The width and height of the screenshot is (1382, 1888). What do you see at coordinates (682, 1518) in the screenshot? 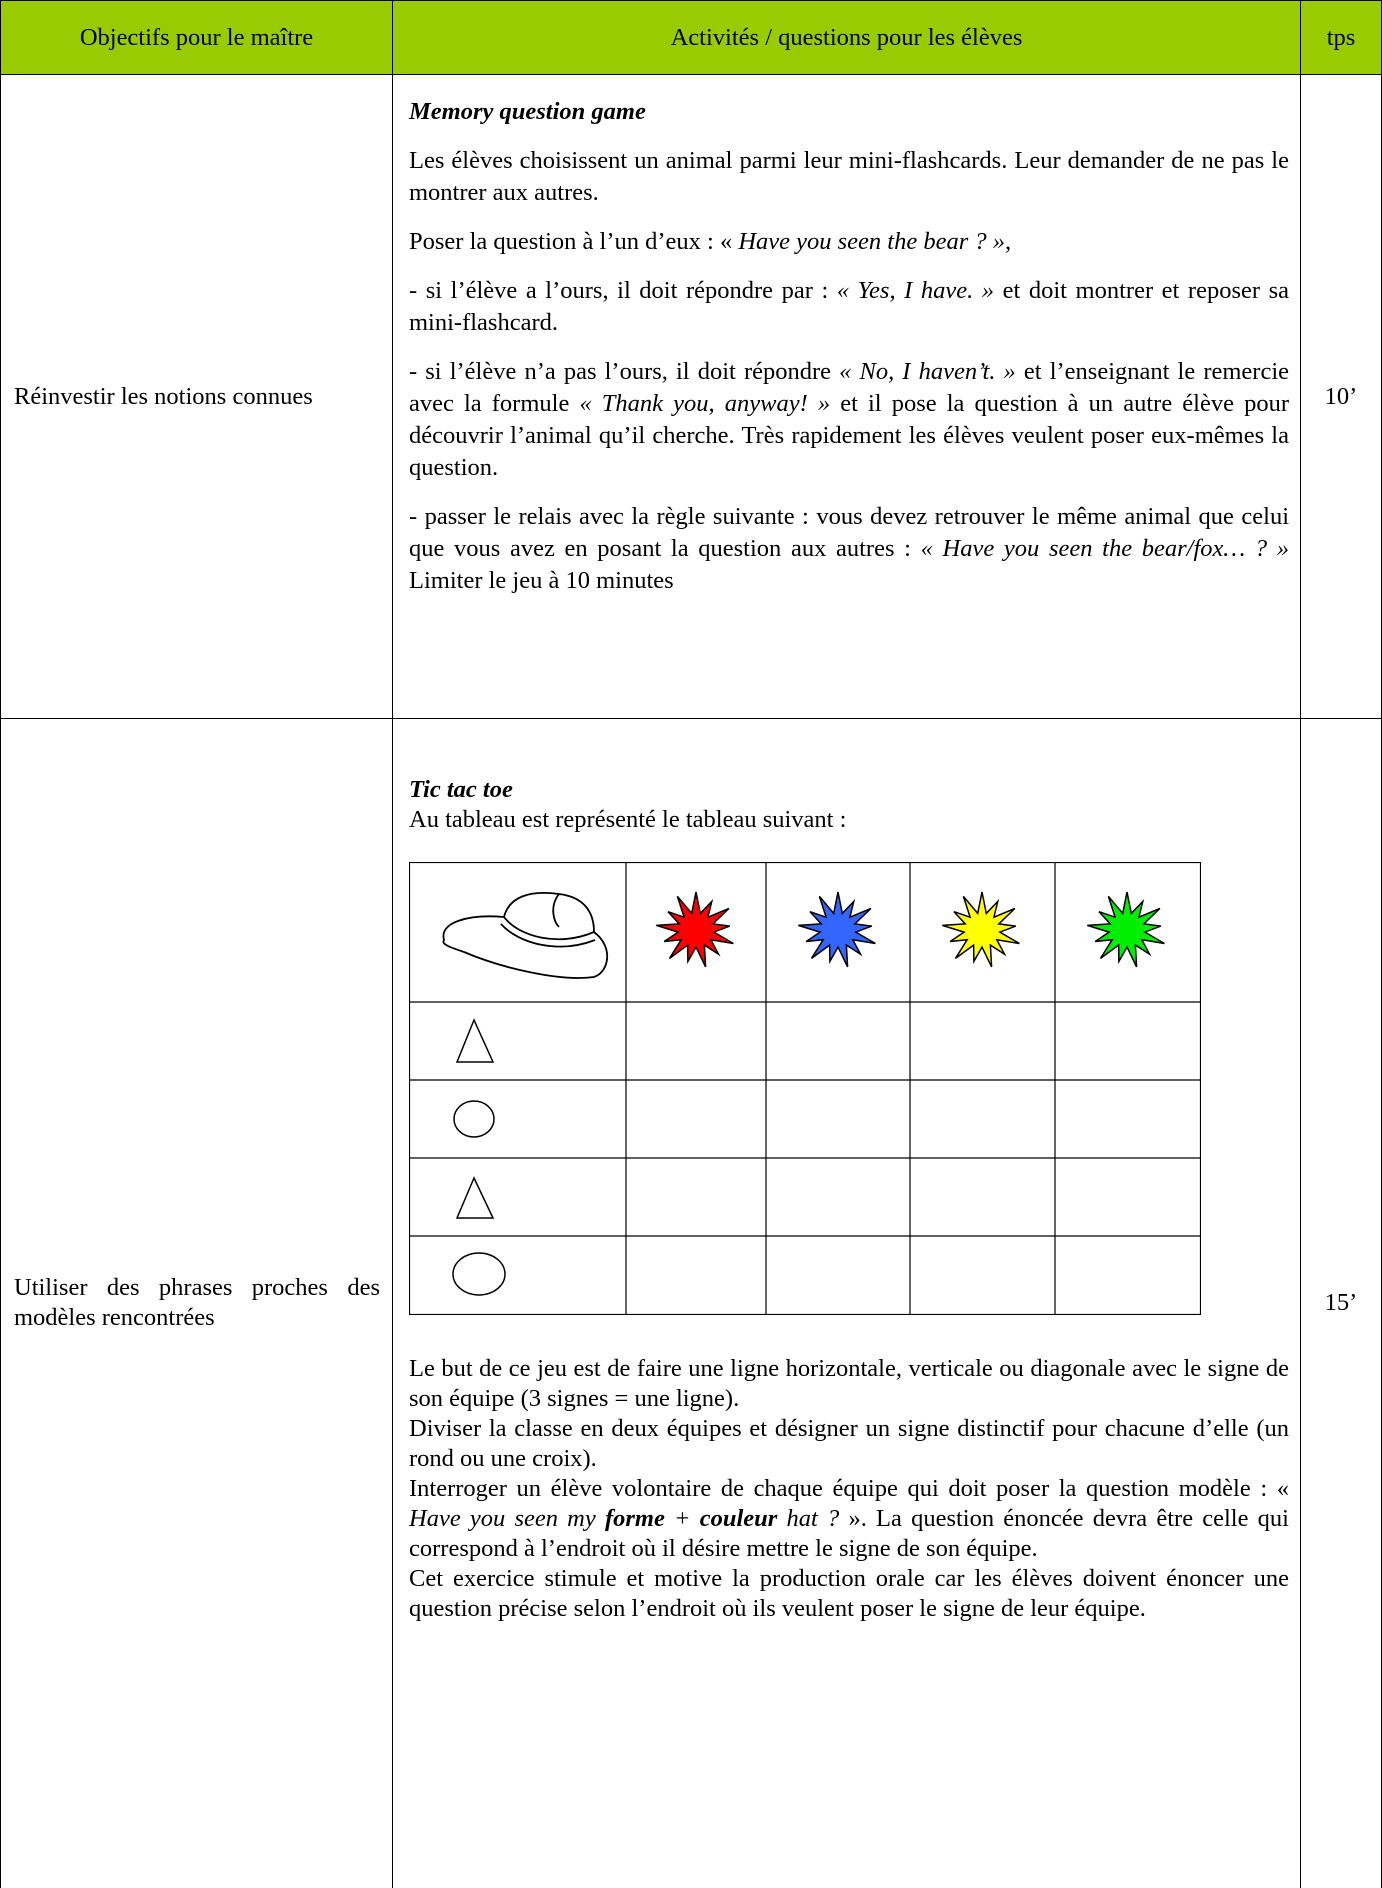
I see `quote: +` at bounding box center [682, 1518].